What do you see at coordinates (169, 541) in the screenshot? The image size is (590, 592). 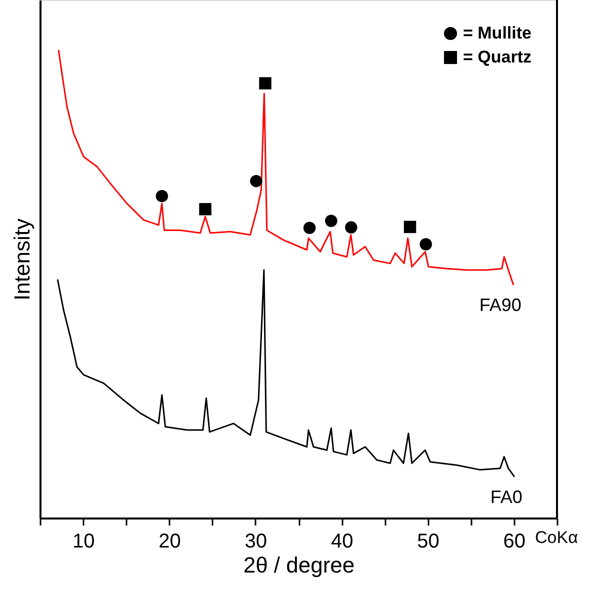 I see `x-tick-label: 20` at bounding box center [169, 541].